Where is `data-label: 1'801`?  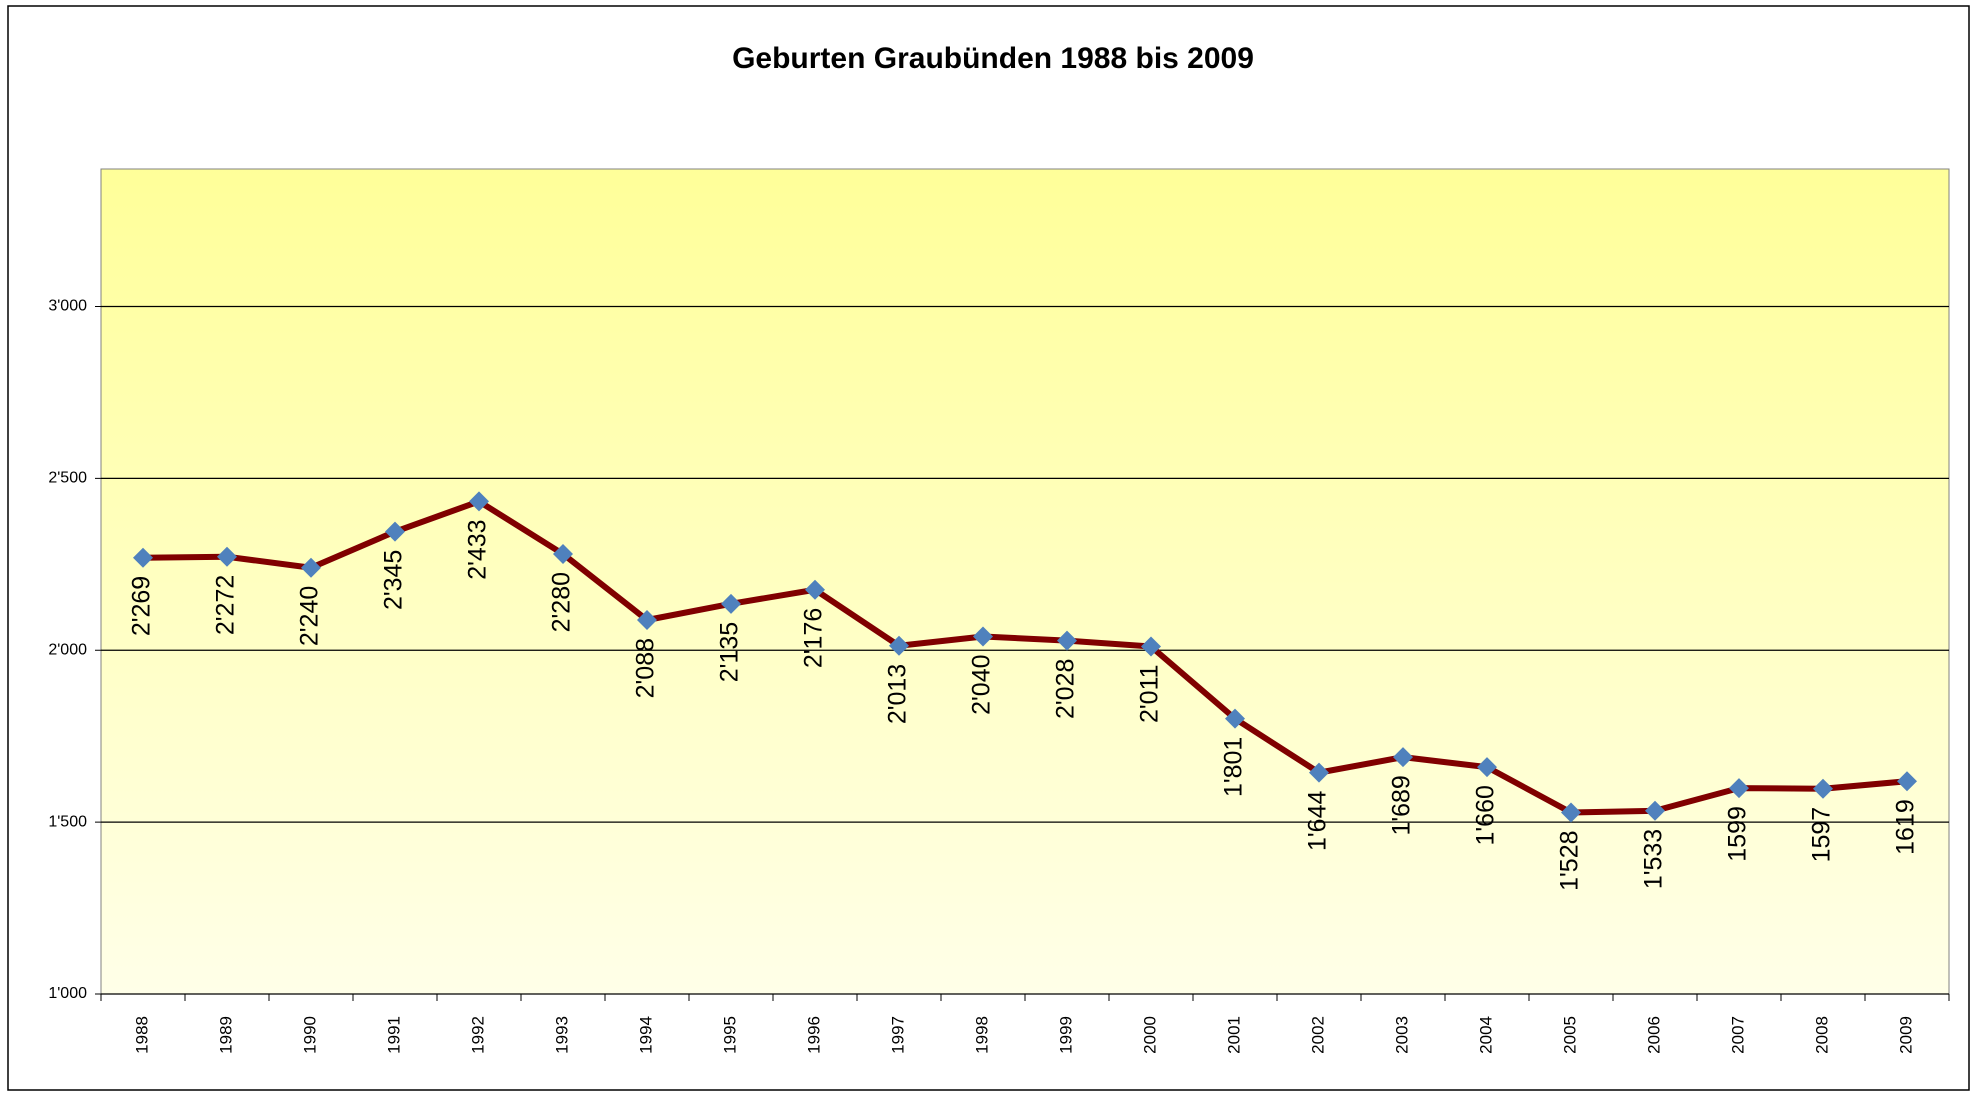
data-label: 1'801 is located at coordinates (1234, 767).